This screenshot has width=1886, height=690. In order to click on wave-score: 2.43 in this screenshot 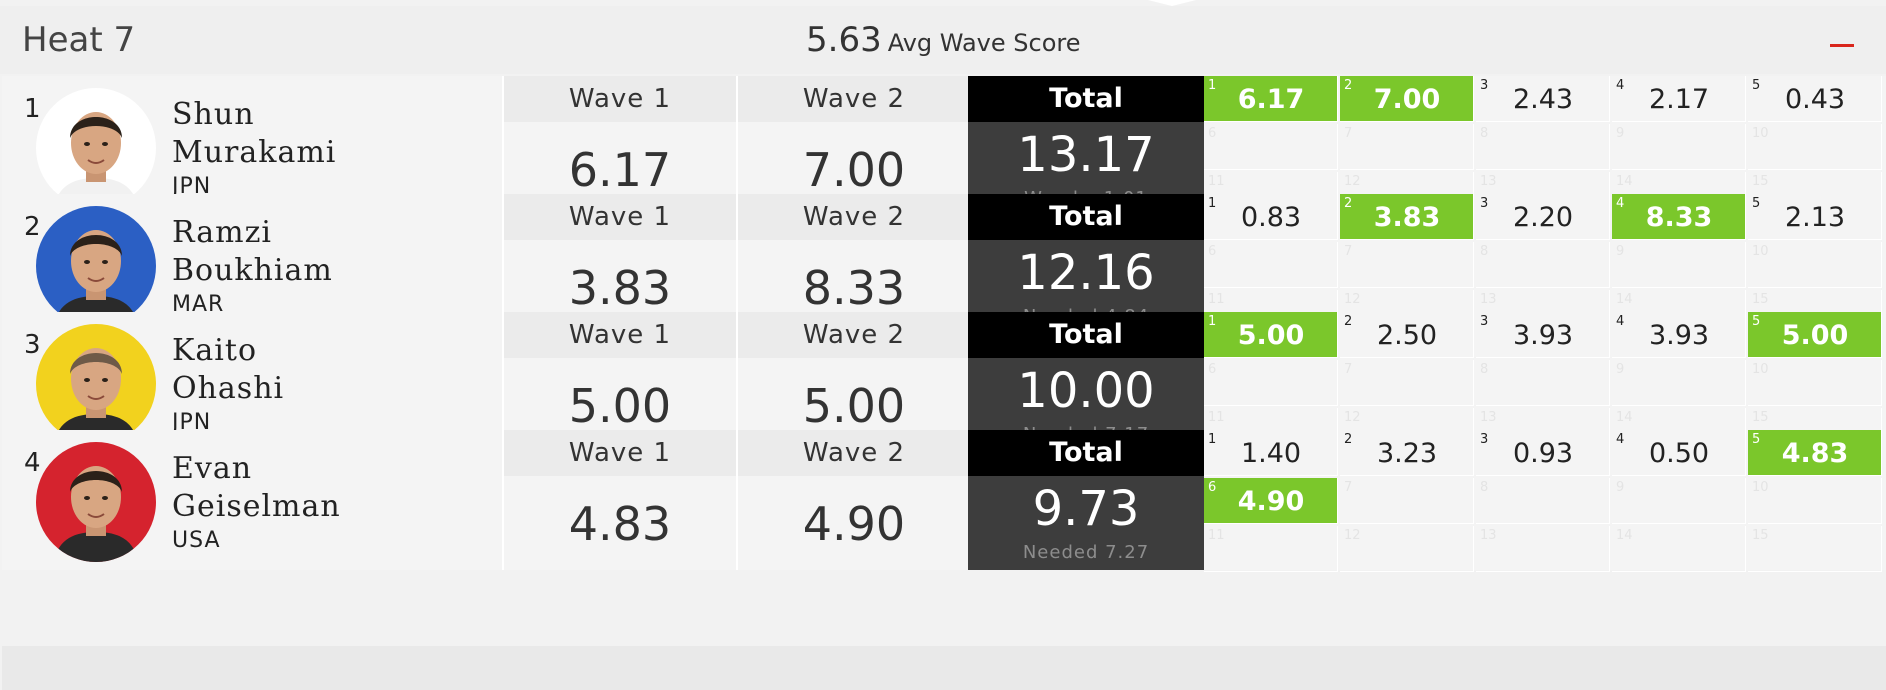, I will do `click(1543, 99)`.